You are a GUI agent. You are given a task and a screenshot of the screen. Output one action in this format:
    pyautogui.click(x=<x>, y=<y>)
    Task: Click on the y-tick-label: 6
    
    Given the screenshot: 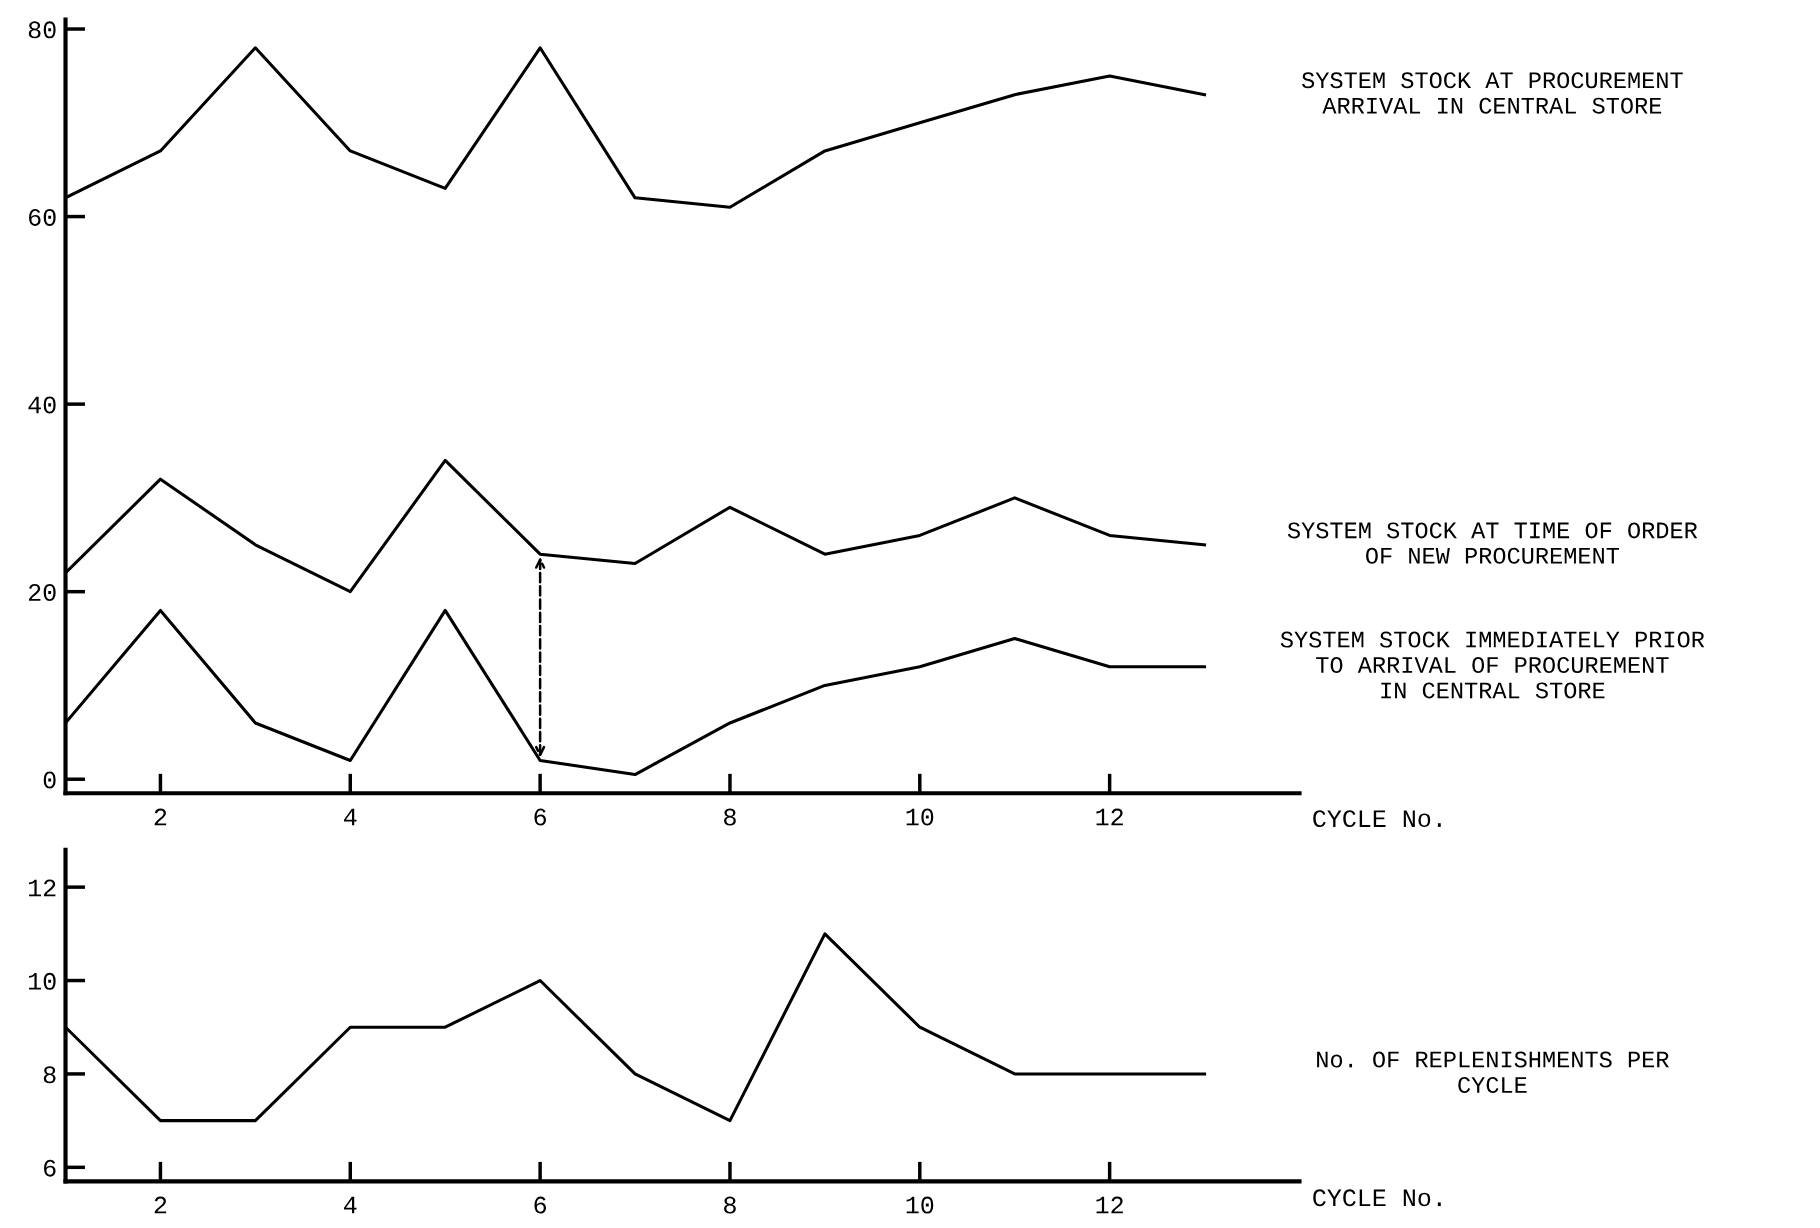 What is the action you would take?
    pyautogui.click(x=50, y=1168)
    